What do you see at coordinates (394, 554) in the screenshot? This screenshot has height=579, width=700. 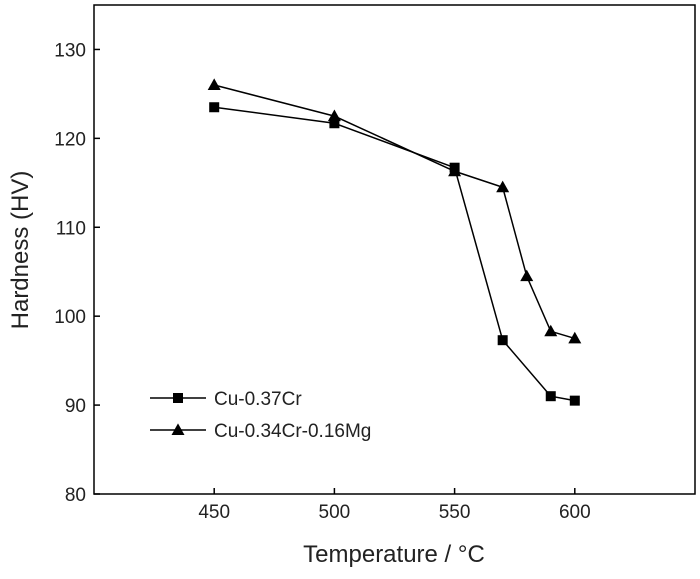 I see `x-axis-title: Temperature / °C` at bounding box center [394, 554].